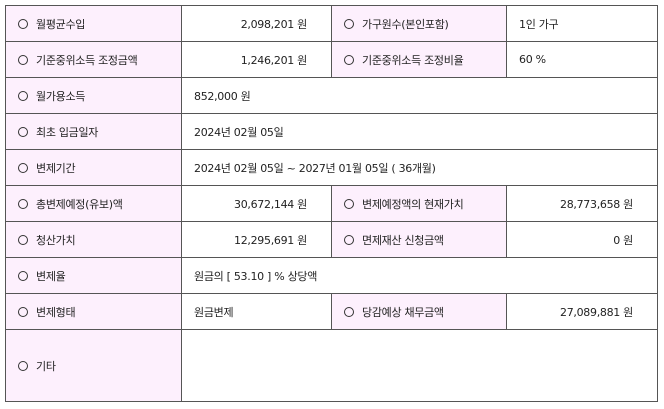 The image size is (664, 409). I want to click on label-cell: 면제재산 신청금액, so click(419, 239).